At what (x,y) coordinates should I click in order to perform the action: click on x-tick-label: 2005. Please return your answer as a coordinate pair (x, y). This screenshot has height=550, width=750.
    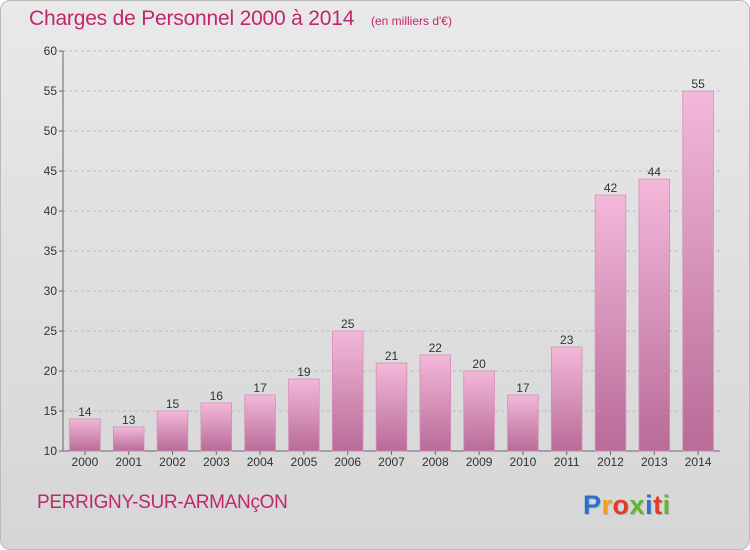
    Looking at the image, I should click on (304, 462).